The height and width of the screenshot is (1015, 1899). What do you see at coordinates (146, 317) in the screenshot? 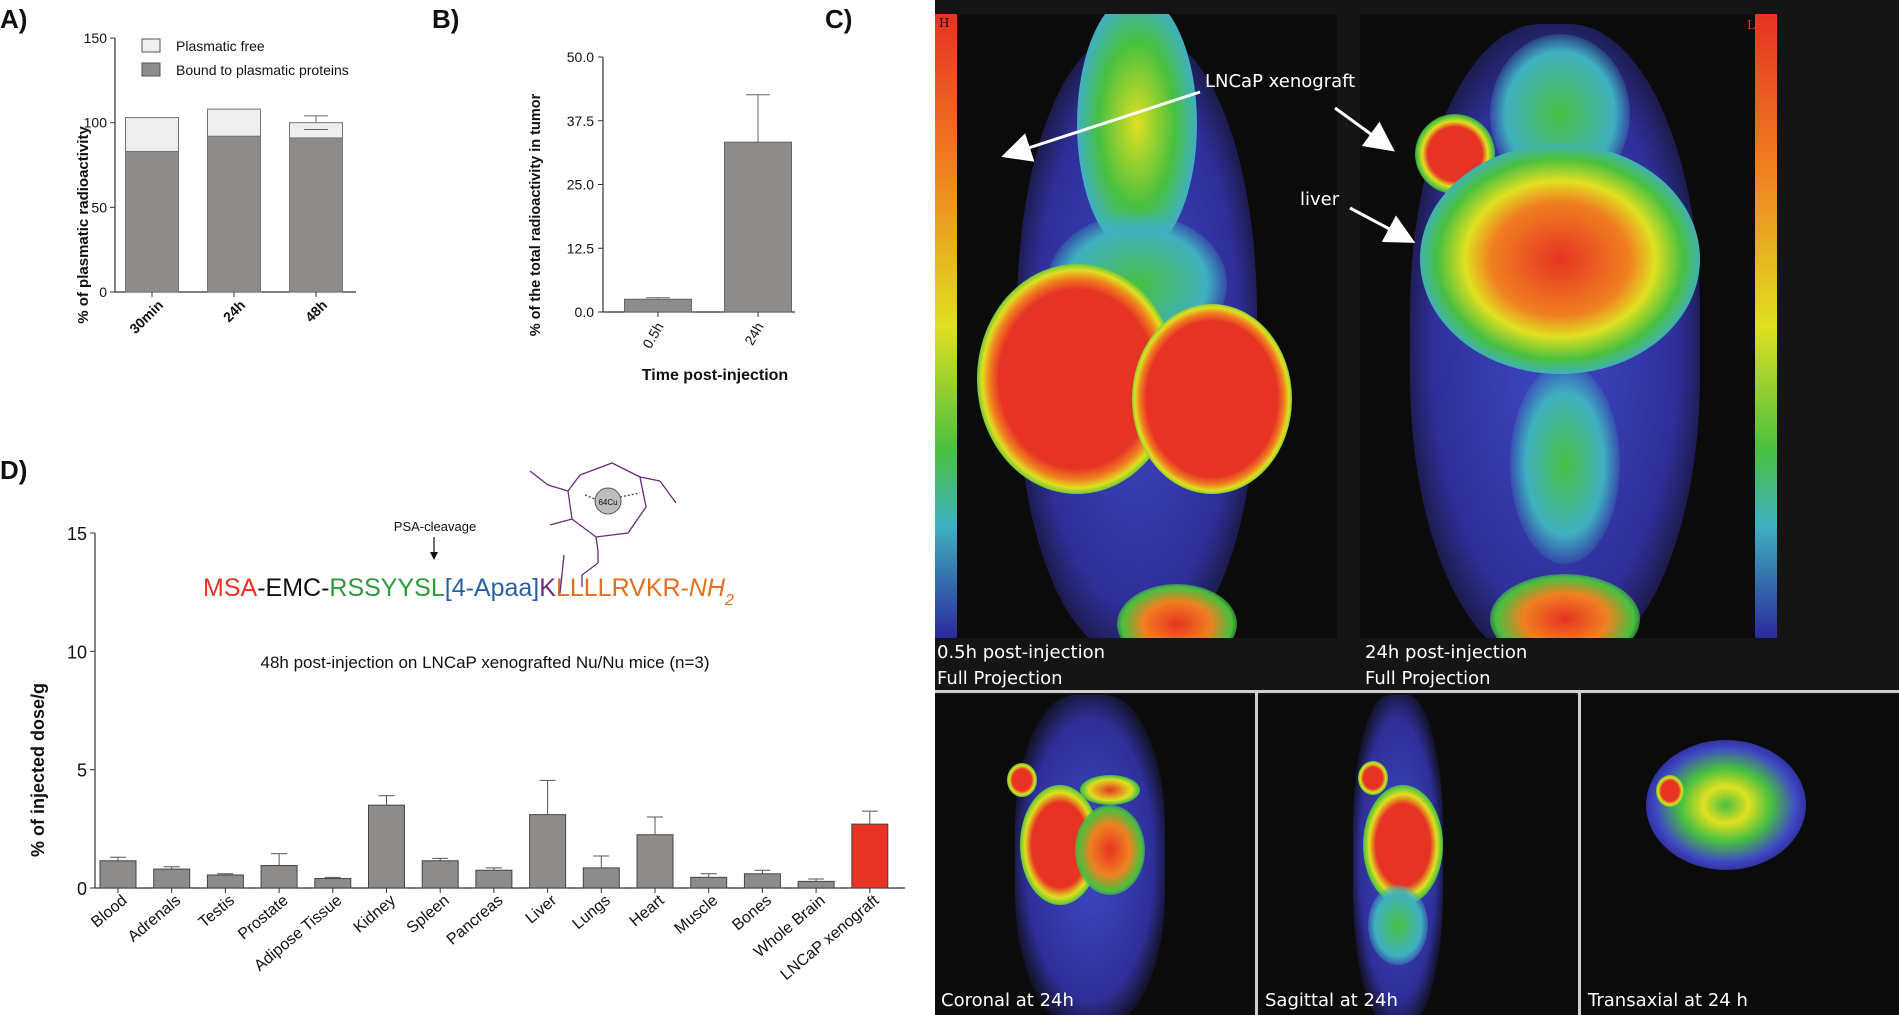
I see `chart-a-x-tick-label: 30min` at bounding box center [146, 317].